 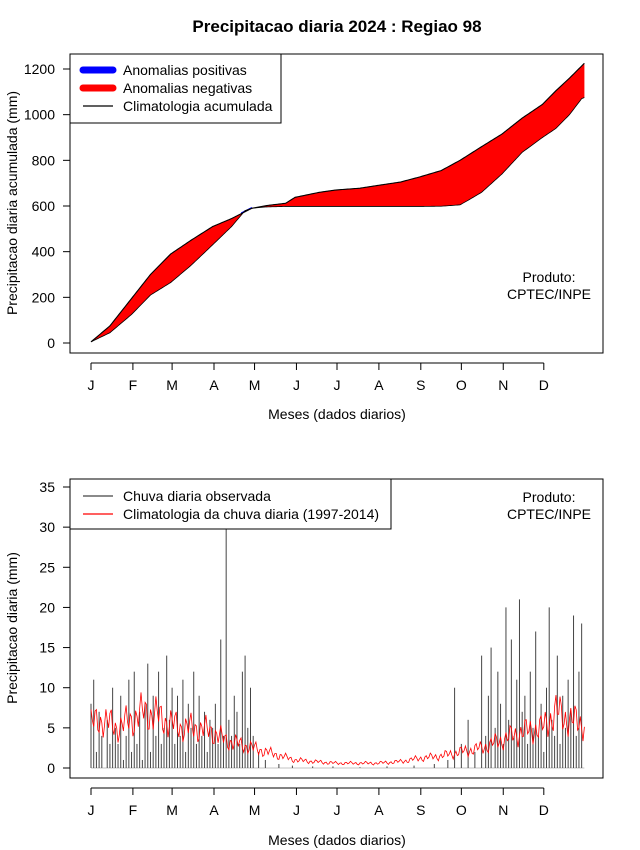 I want to click on top-y-tick-label: 1200, so click(x=39, y=69).